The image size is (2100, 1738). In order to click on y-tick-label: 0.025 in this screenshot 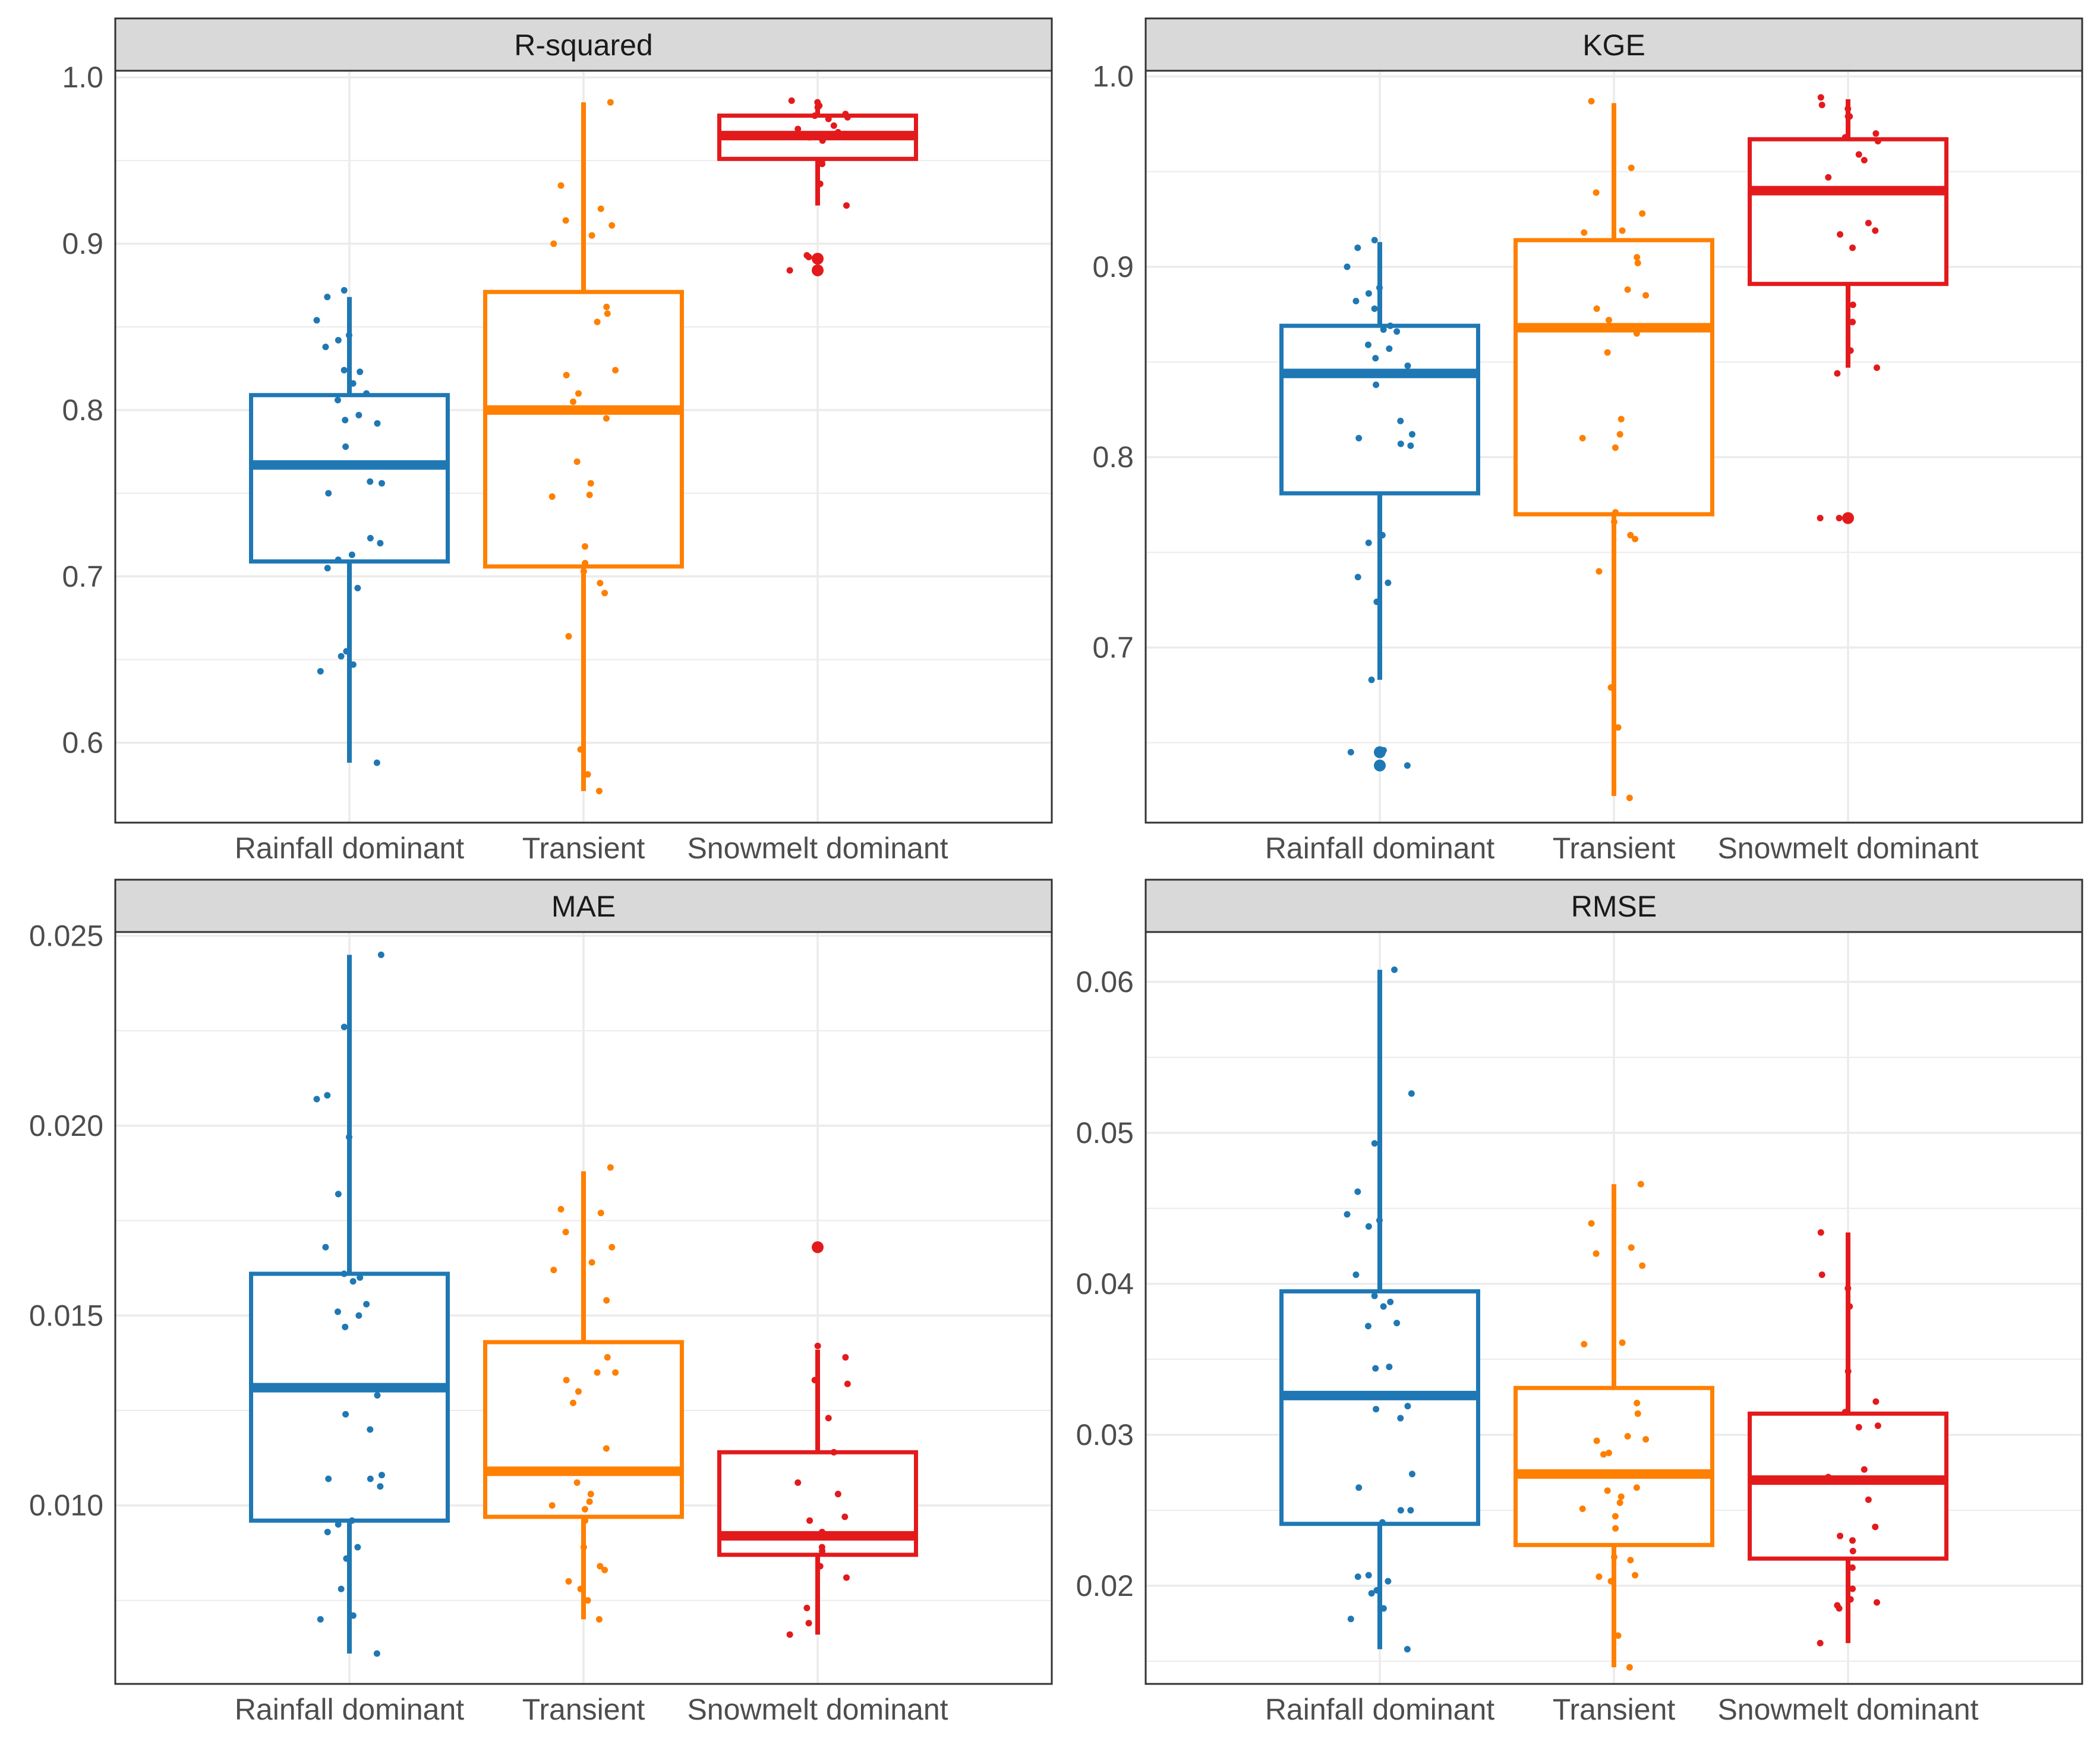, I will do `click(66, 935)`.